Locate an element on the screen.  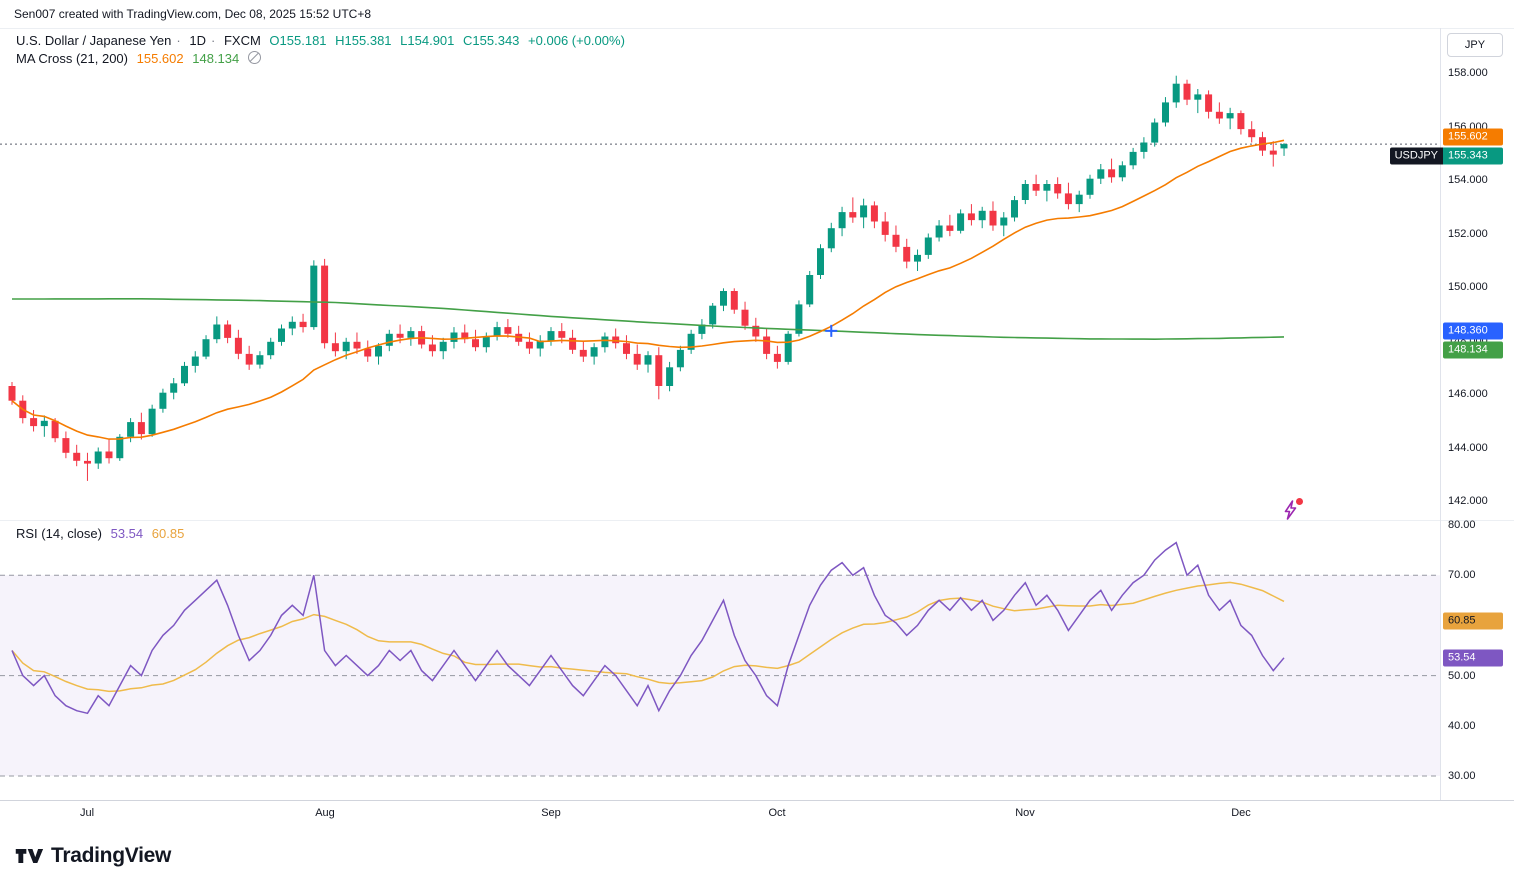
ma-cross-legend: MA Cross (21, 200) 155.602 148.134 is located at coordinates (141, 58).